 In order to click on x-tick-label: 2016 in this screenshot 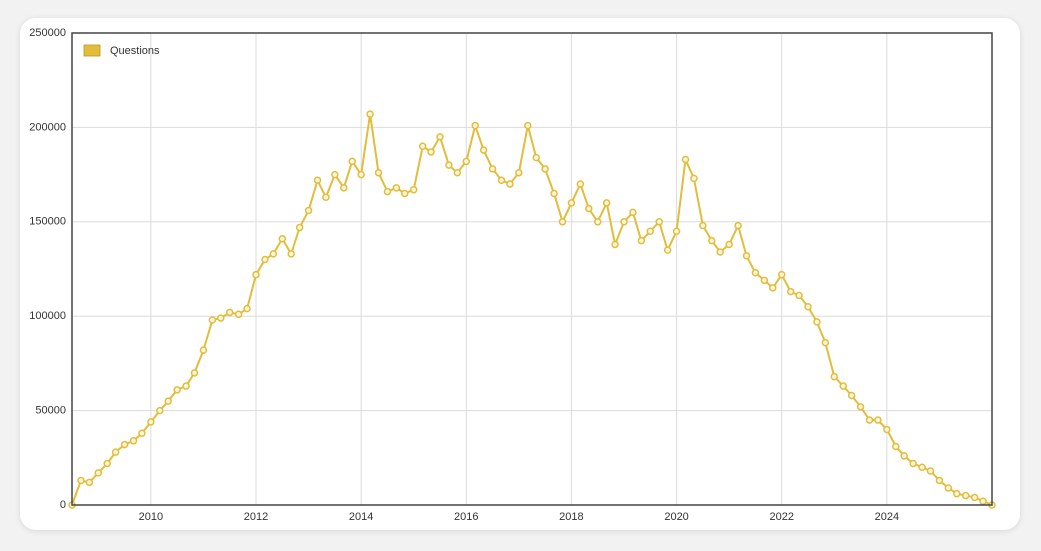, I will do `click(466, 517)`.